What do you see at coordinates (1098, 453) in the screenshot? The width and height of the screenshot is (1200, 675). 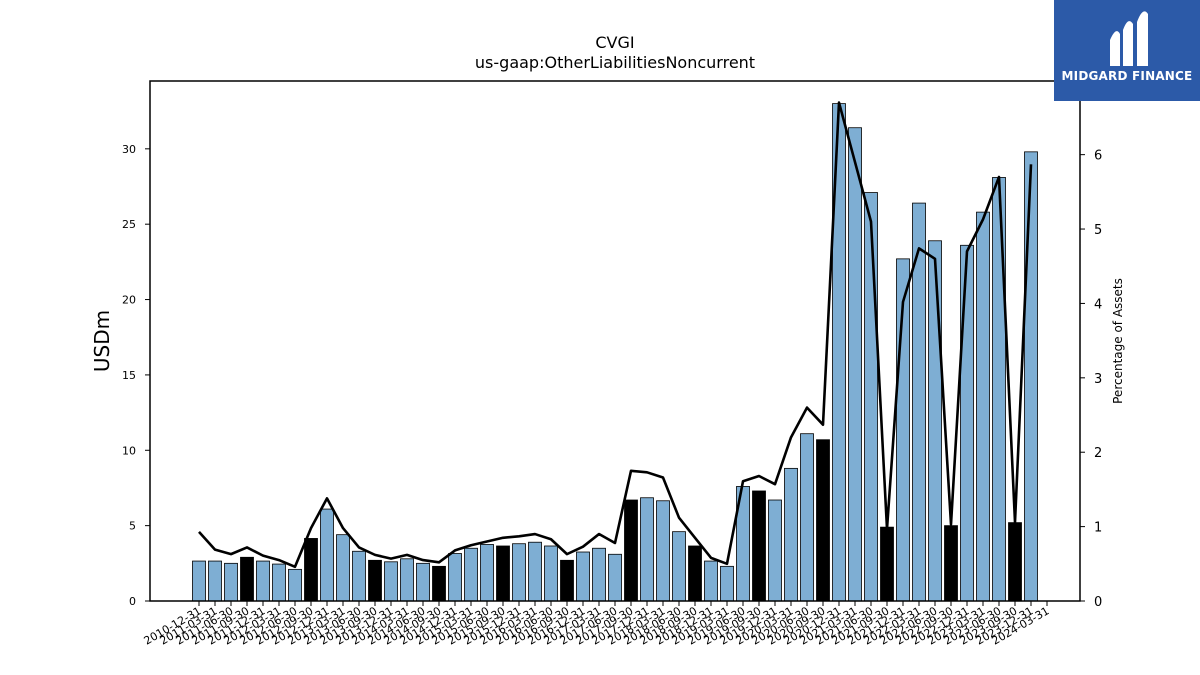 I see `y2-tick-label: 2` at bounding box center [1098, 453].